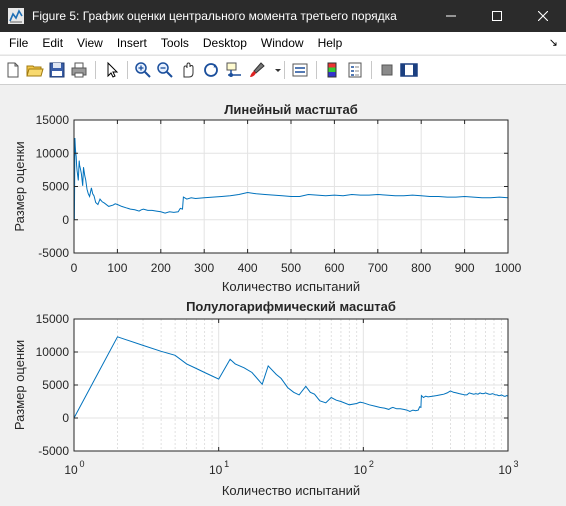 The height and width of the screenshot is (506, 566). I want to click on show-plot-tools-icon, so click(409, 70).